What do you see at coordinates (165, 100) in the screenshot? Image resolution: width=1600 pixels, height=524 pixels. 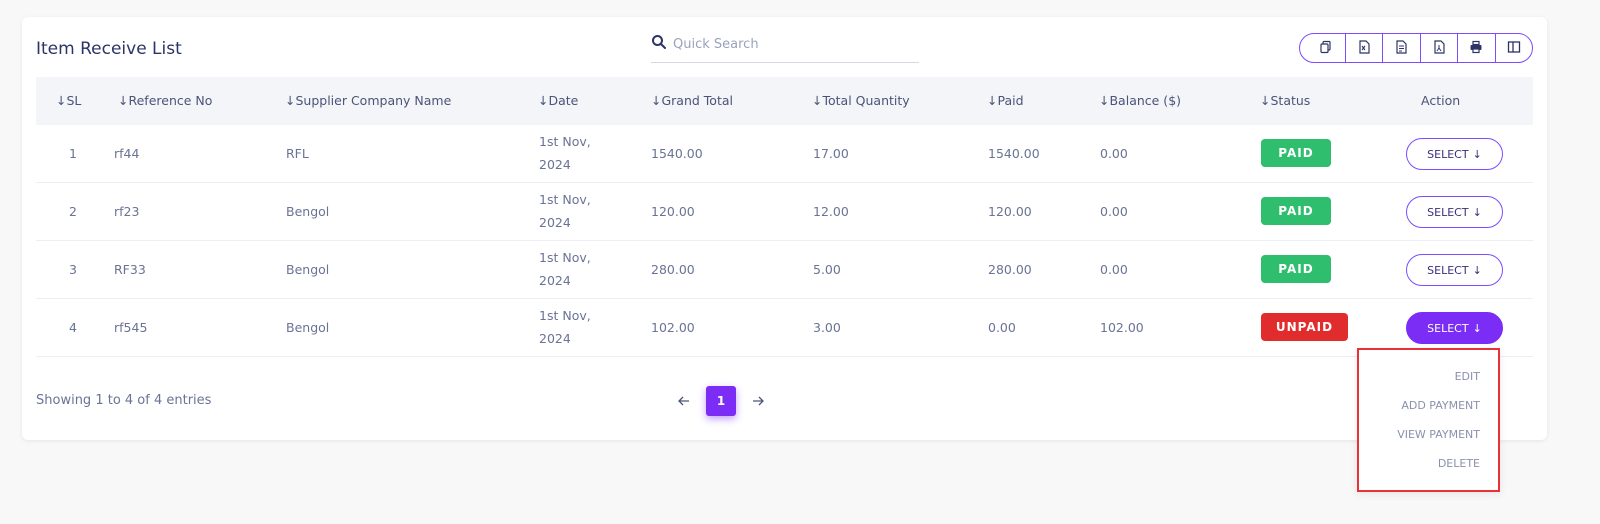 I see `col-reference-no: ↓Reference No` at bounding box center [165, 100].